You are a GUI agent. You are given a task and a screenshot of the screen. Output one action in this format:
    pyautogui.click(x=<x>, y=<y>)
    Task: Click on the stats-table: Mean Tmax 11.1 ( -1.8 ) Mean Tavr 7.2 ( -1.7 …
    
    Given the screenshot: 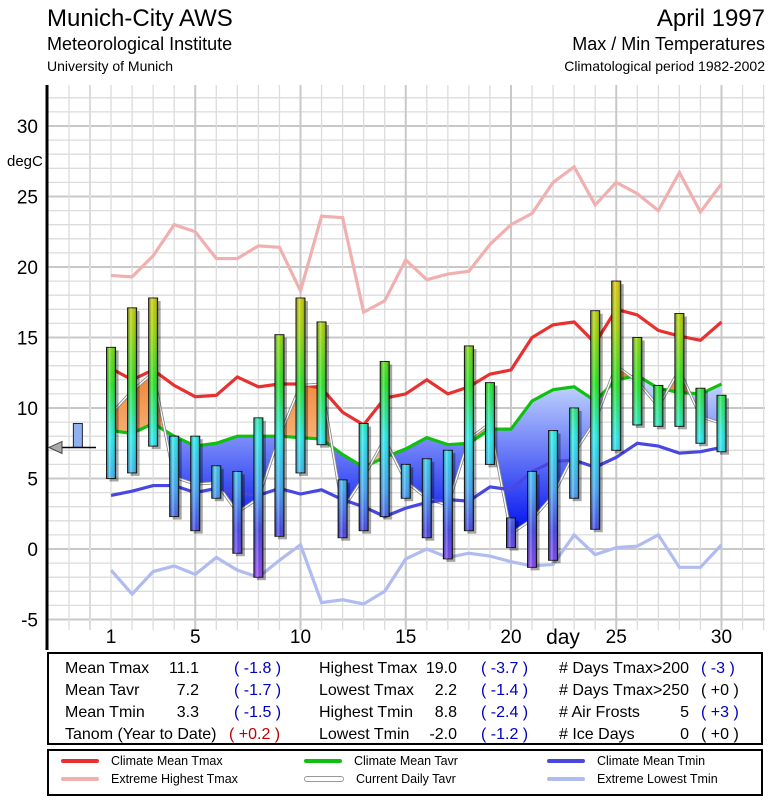 What is the action you would take?
    pyautogui.click(x=405, y=698)
    